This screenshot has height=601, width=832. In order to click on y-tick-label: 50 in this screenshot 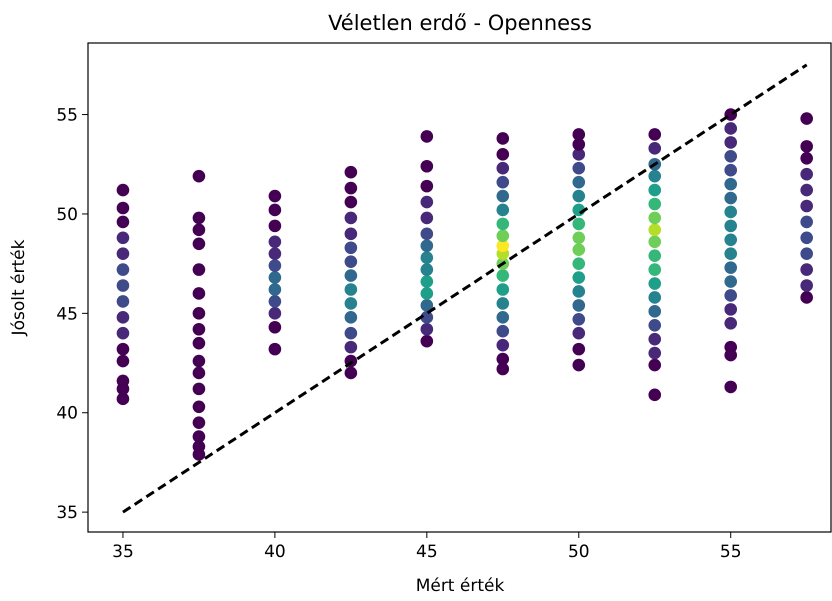, I will do `click(67, 214)`.